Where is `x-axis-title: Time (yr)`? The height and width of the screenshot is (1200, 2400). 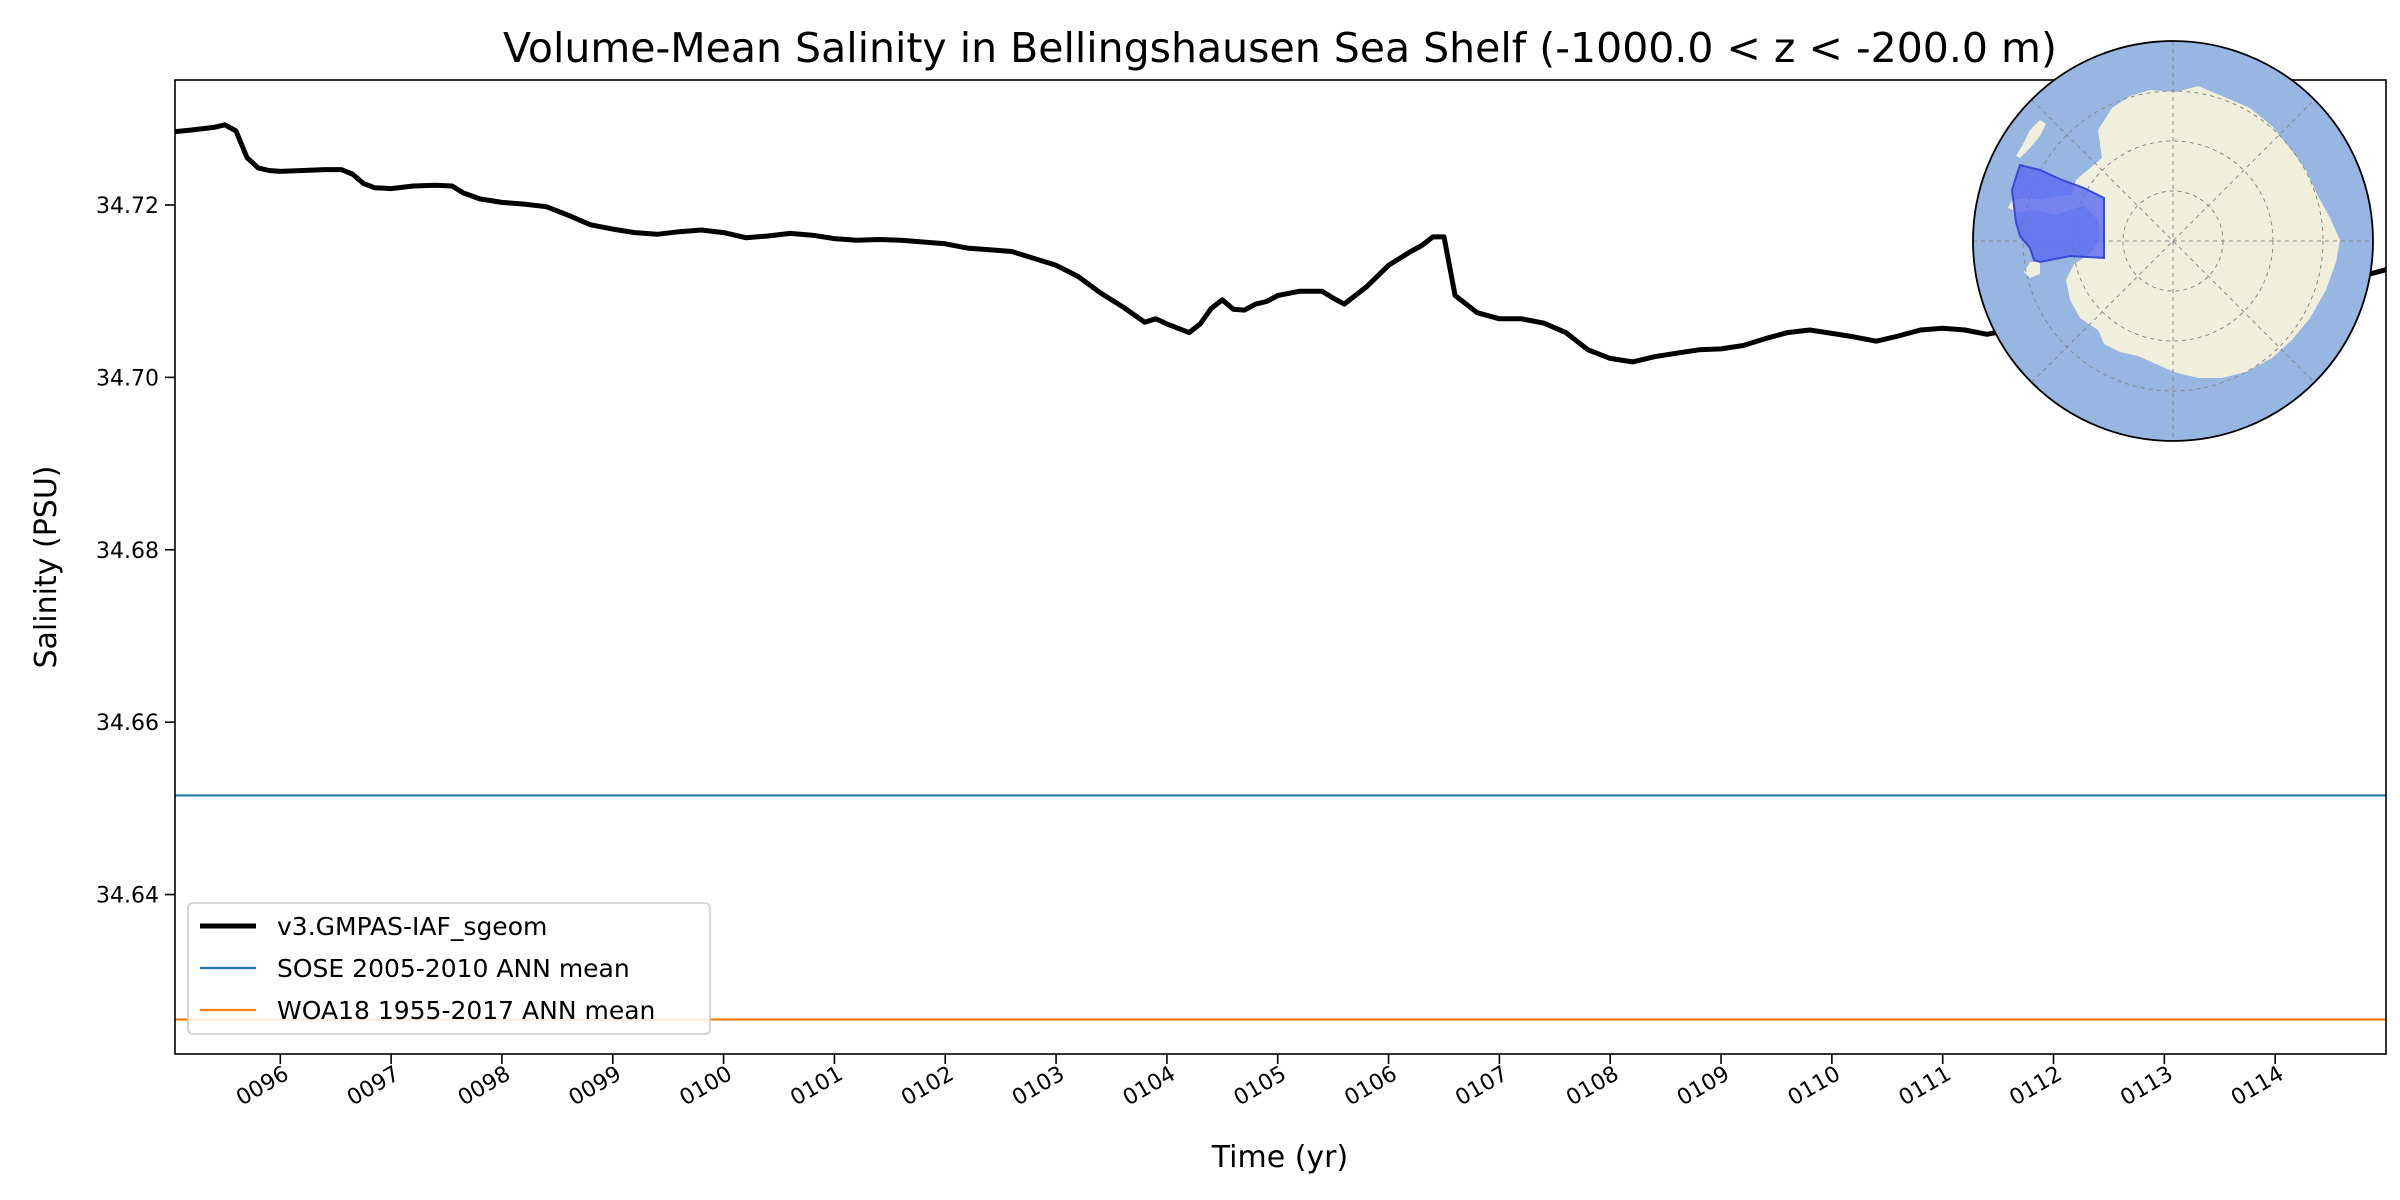
x-axis-title: Time (yr) is located at coordinates (1279, 1157).